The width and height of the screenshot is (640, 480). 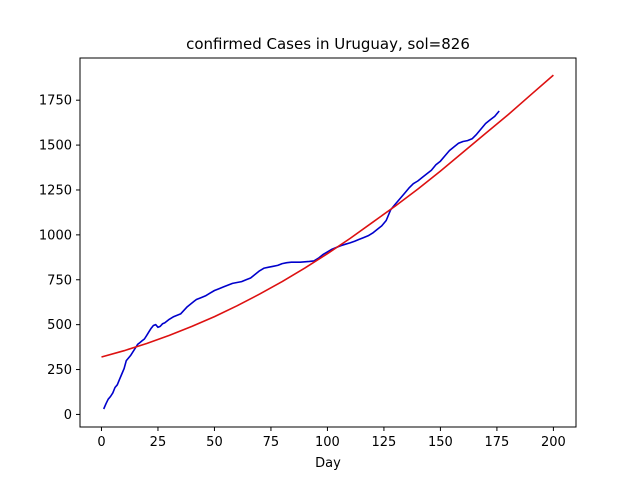 What do you see at coordinates (440, 442) in the screenshot?
I see `x-tick-label: 150` at bounding box center [440, 442].